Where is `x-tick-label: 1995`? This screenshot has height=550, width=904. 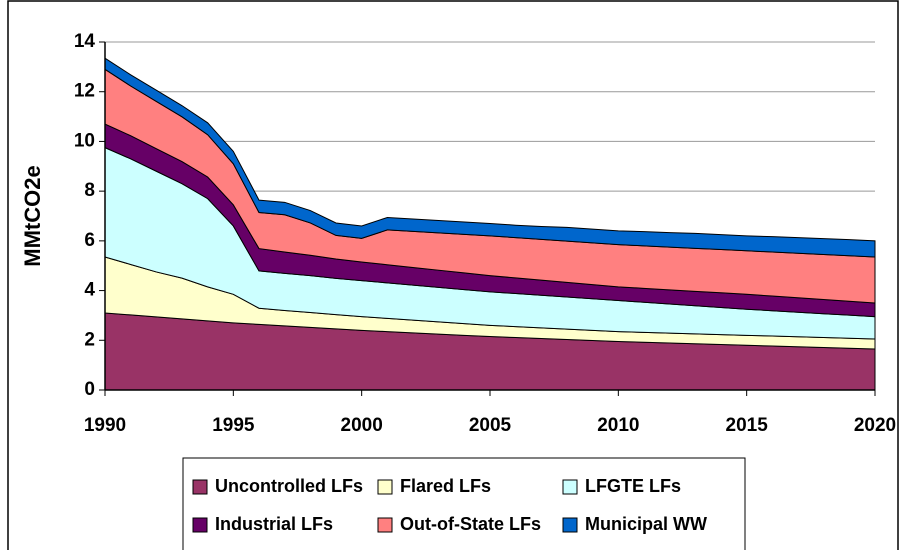 x-tick-label: 1995 is located at coordinates (233, 425).